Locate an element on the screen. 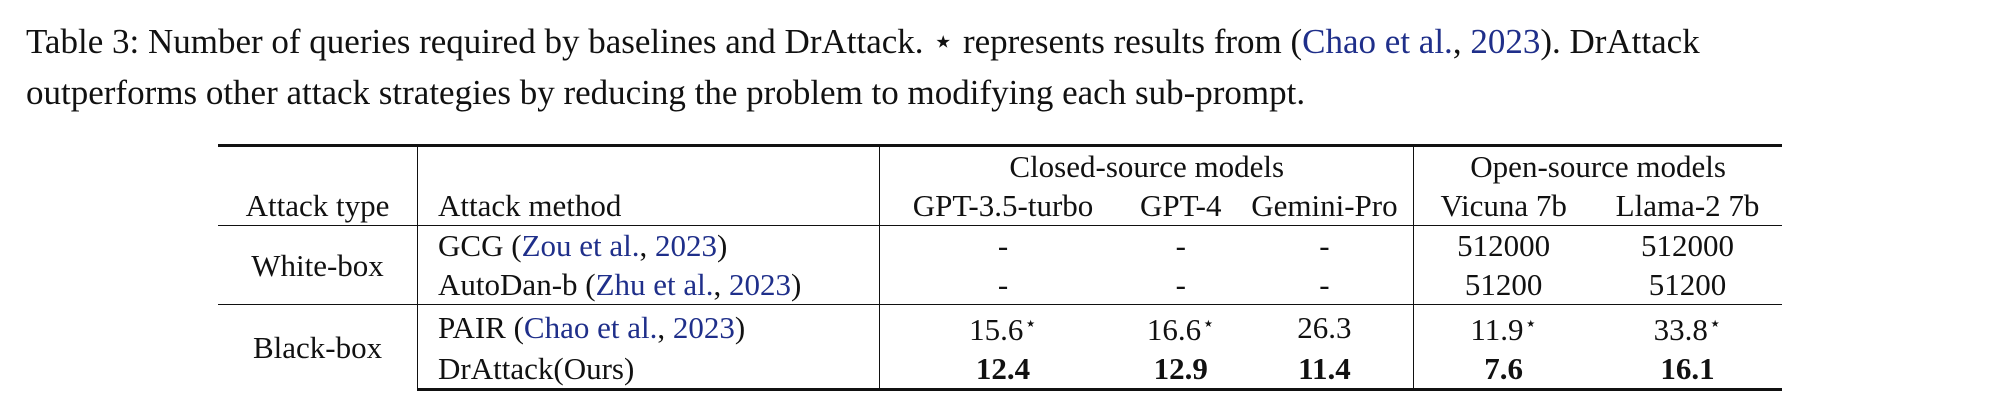  value-cell-best: 16.1 is located at coordinates (1687, 370).